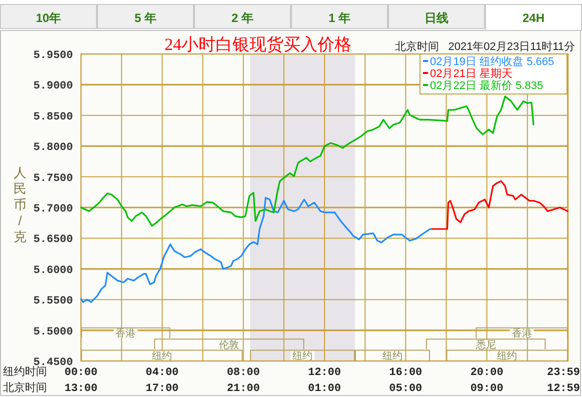 The height and width of the screenshot is (397, 582). Describe the element at coordinates (487, 85) in the screenshot. I see `legend-label: 02月22日 最新价 5.835` at that location.